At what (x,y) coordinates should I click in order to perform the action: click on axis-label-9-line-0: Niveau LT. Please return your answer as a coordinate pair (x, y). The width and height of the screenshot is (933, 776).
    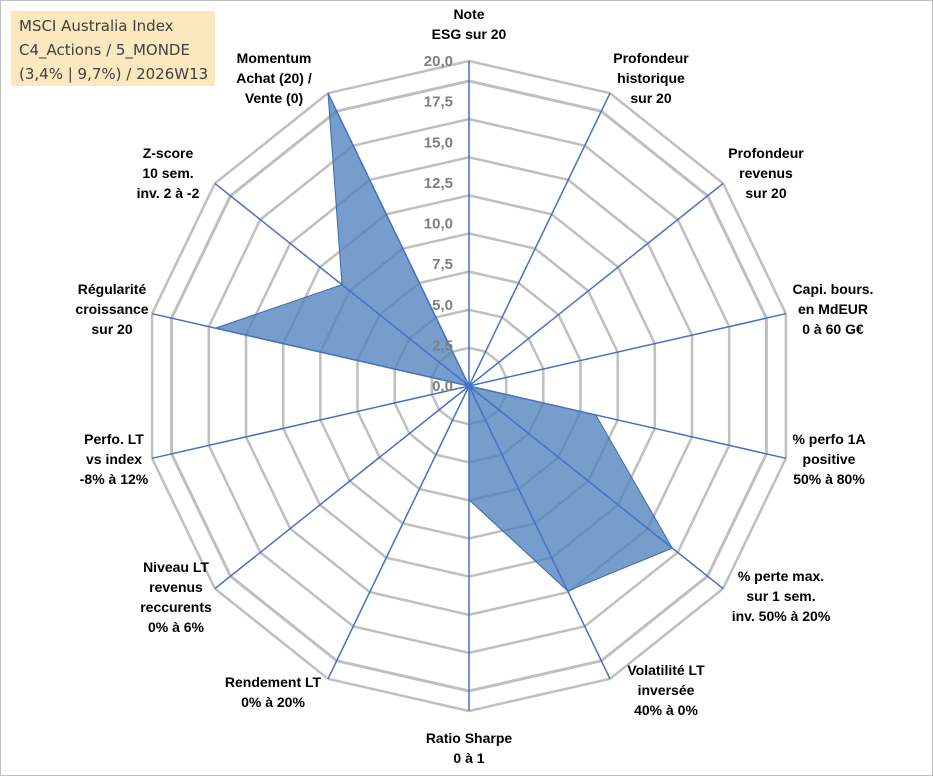
    Looking at the image, I should click on (176, 567).